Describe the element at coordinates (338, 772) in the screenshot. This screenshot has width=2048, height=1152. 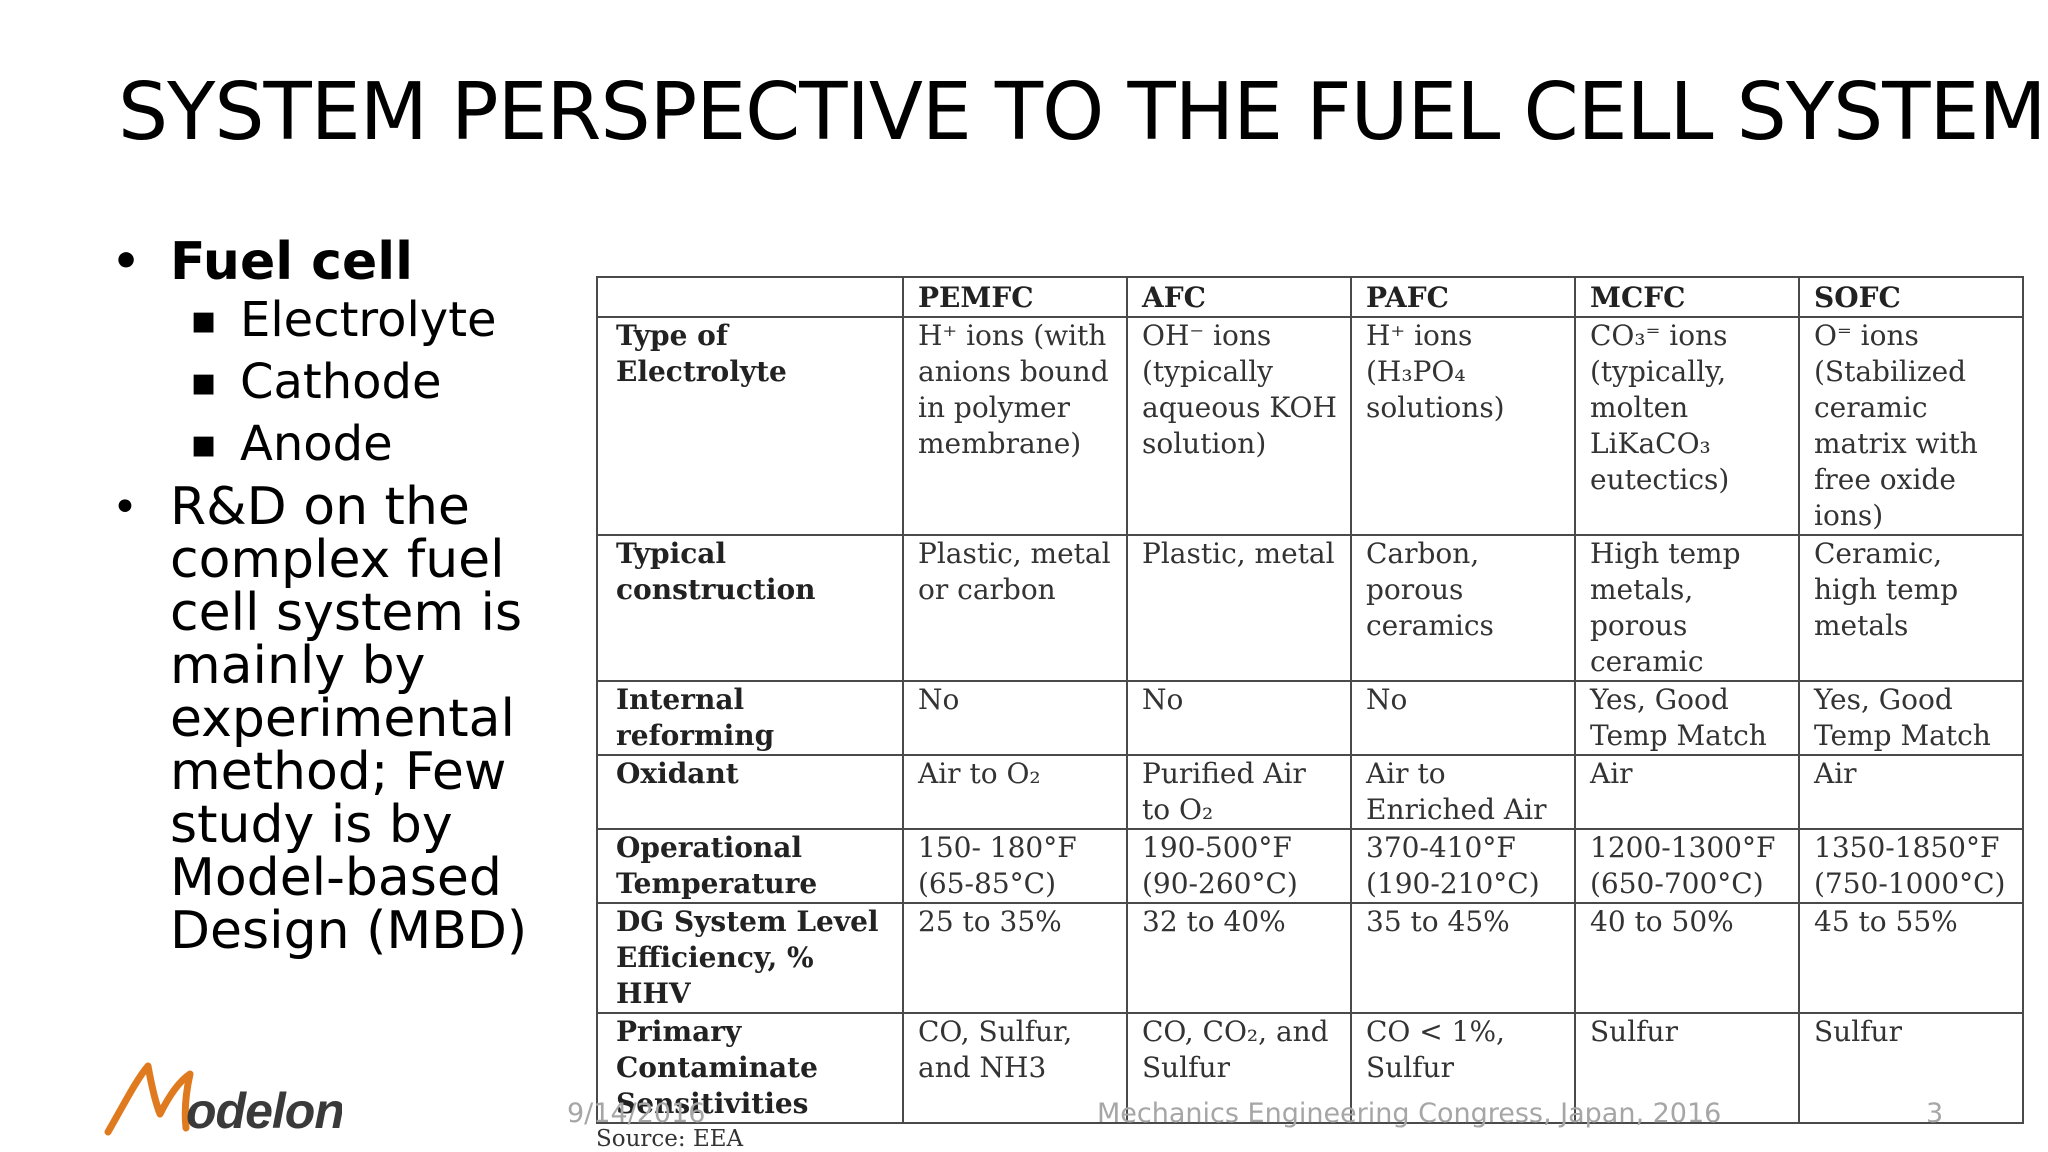
I see `bullet-rd-line: method; Few` at that location.